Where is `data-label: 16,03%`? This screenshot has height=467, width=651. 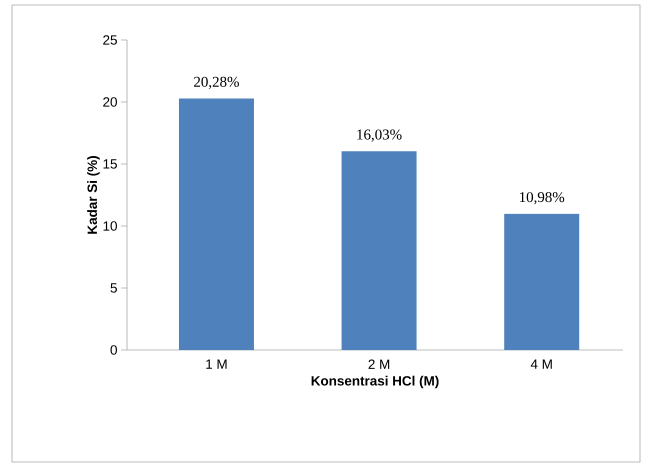 data-label: 16,03% is located at coordinates (379, 135).